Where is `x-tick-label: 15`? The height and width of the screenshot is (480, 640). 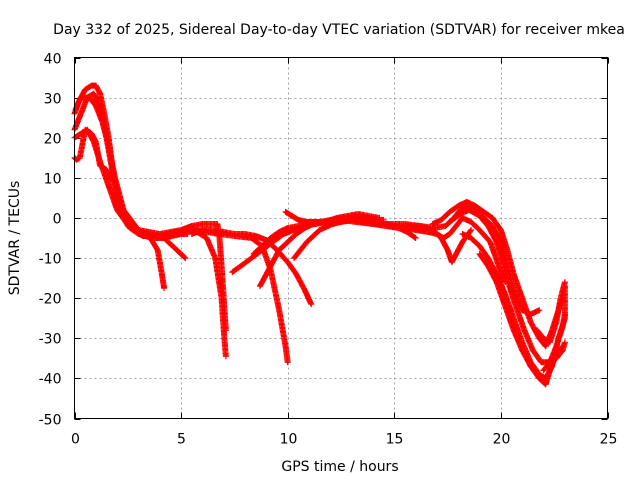
x-tick-label: 15 is located at coordinates (395, 440).